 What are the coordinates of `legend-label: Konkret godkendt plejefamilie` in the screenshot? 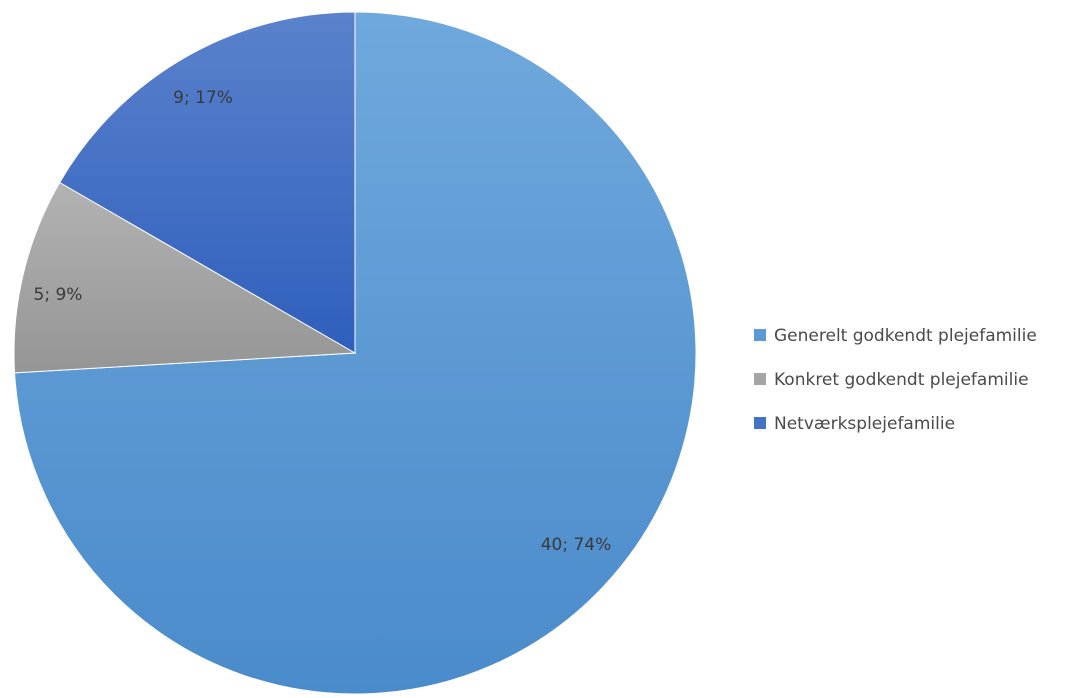 It's located at (901, 380).